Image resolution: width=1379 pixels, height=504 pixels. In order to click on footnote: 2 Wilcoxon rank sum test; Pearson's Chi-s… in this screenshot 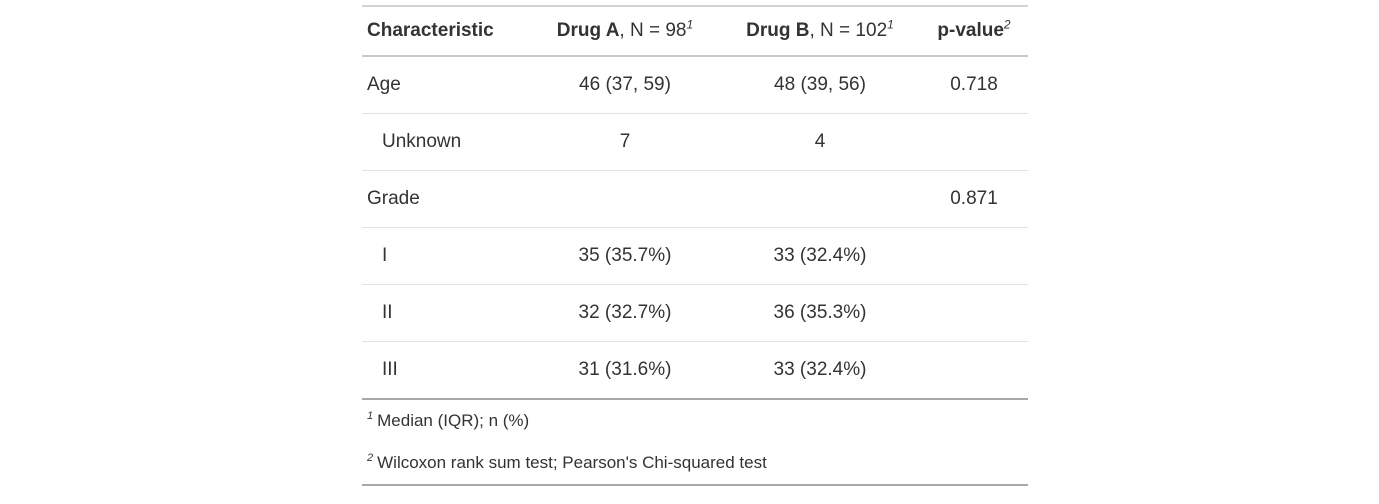, I will do `click(695, 463)`.